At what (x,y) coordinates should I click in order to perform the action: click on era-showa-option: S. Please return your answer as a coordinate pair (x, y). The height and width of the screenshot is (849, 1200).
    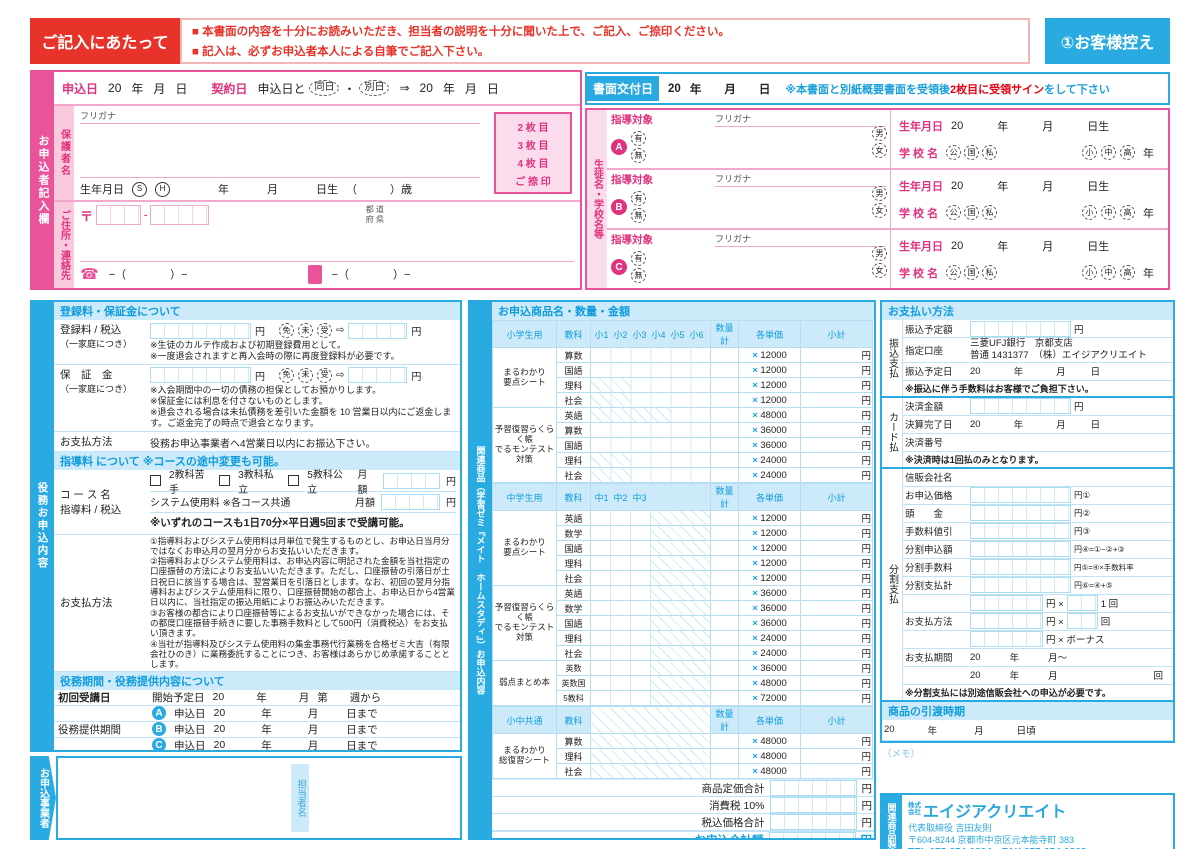
    Looking at the image, I should click on (139, 189).